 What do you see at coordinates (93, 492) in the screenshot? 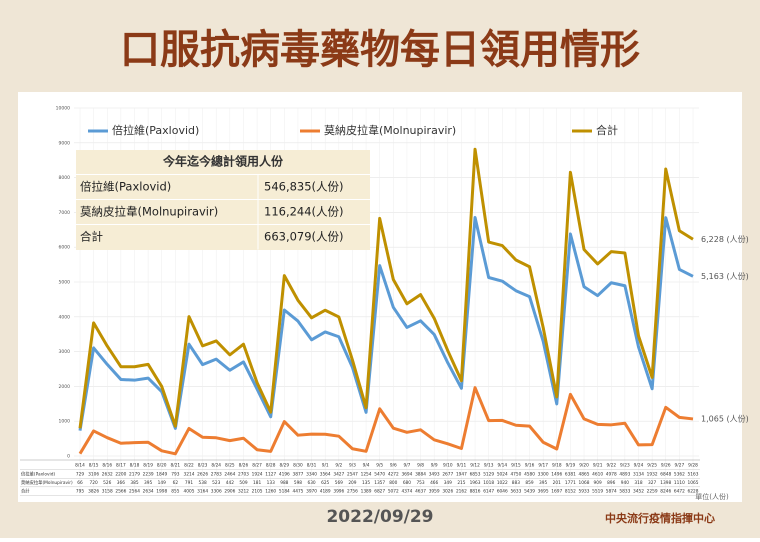
I see `table-cell: 3826` at bounding box center [93, 492].